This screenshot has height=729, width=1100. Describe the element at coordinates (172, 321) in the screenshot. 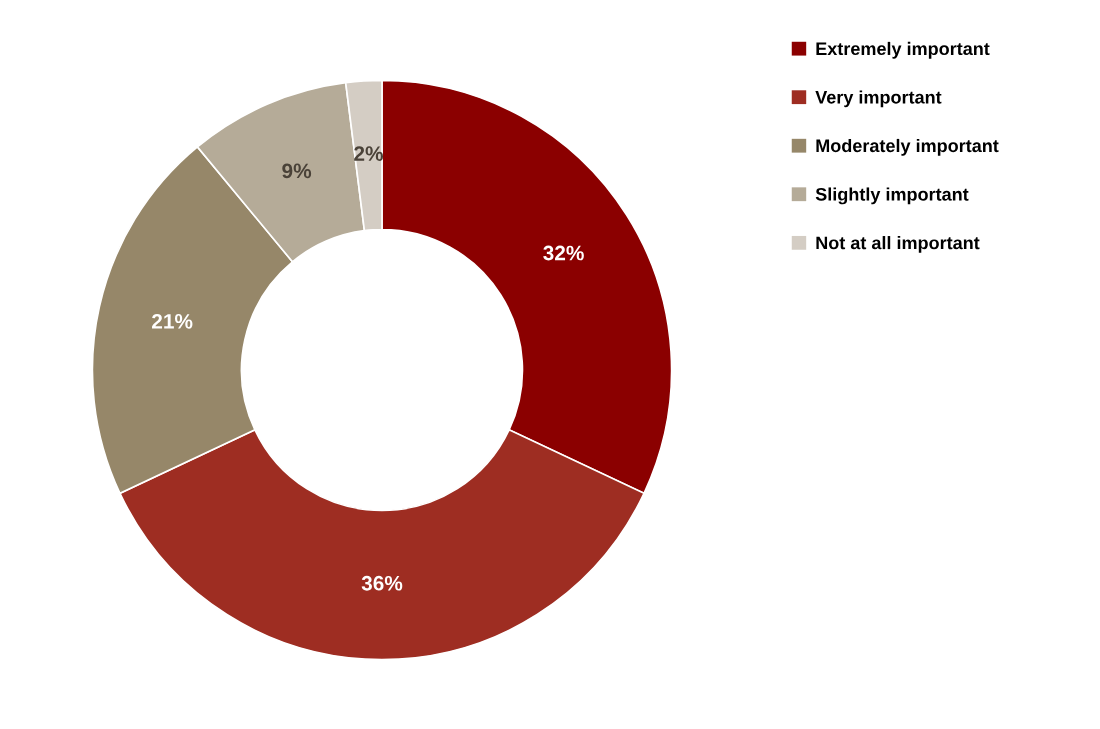

I see `data-label: 21%` at that location.